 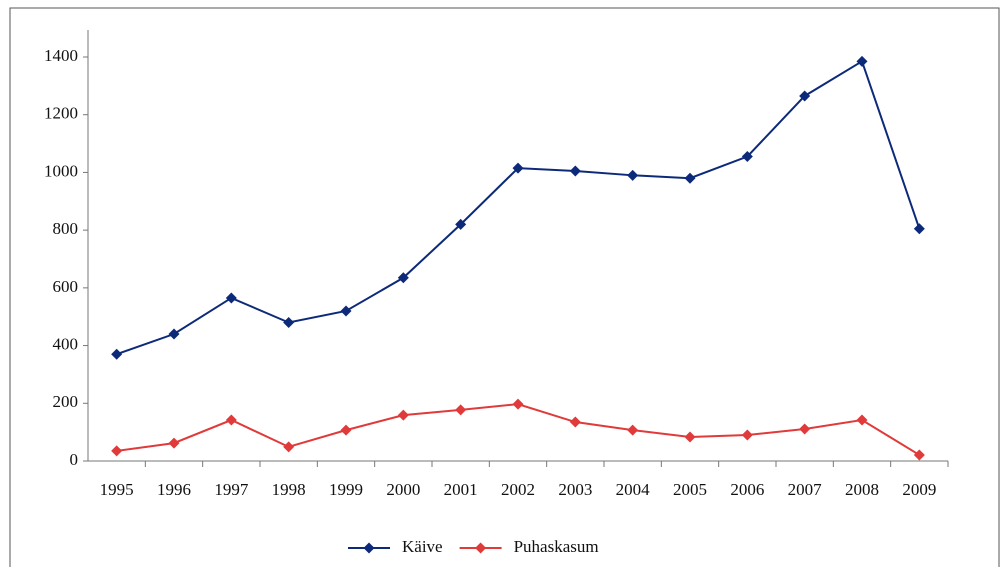 What do you see at coordinates (862, 489) in the screenshot?
I see `x-tick-label: 2008` at bounding box center [862, 489].